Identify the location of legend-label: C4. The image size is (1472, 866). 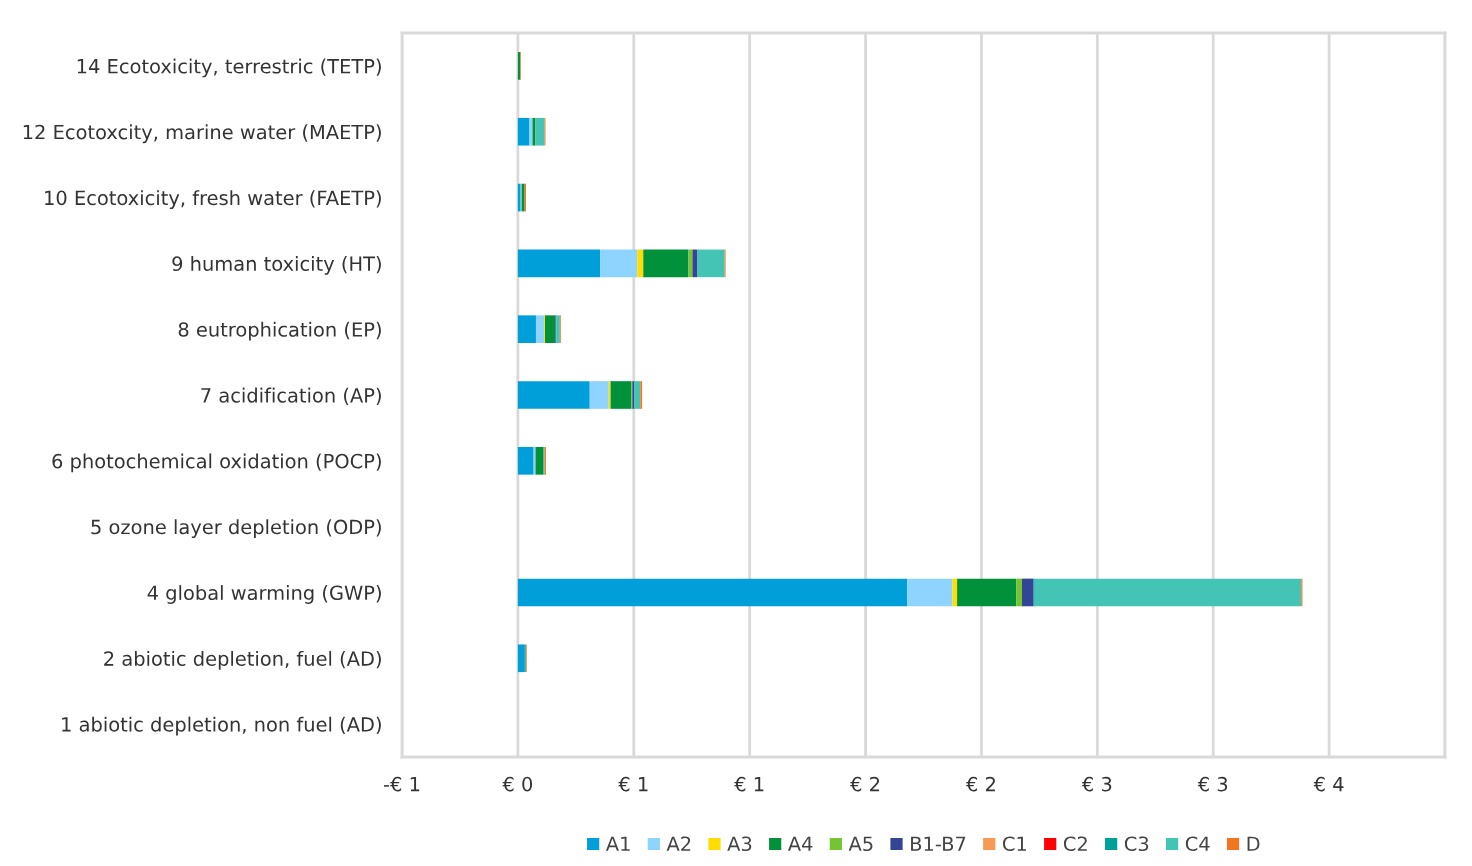
(1197, 844).